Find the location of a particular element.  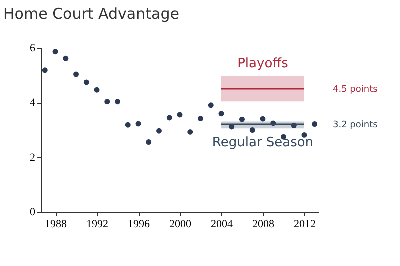

text: 4.5 points is located at coordinates (355, 90).